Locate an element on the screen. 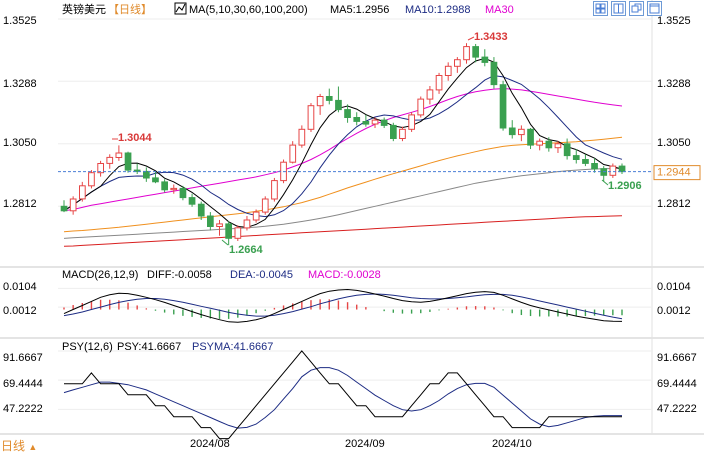 This screenshot has height=454, width=704. ma200-line is located at coordinates (343, 231).